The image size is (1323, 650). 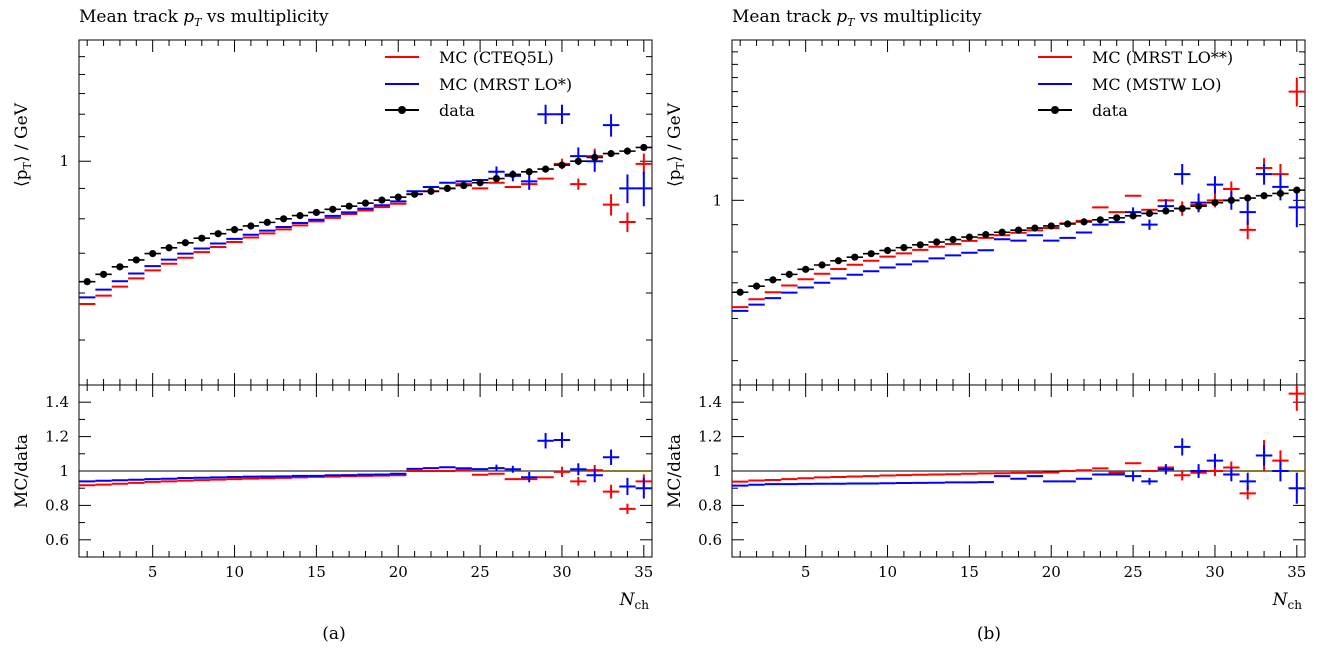 I want to click on panel-a-main-series, so click(x=365, y=204).